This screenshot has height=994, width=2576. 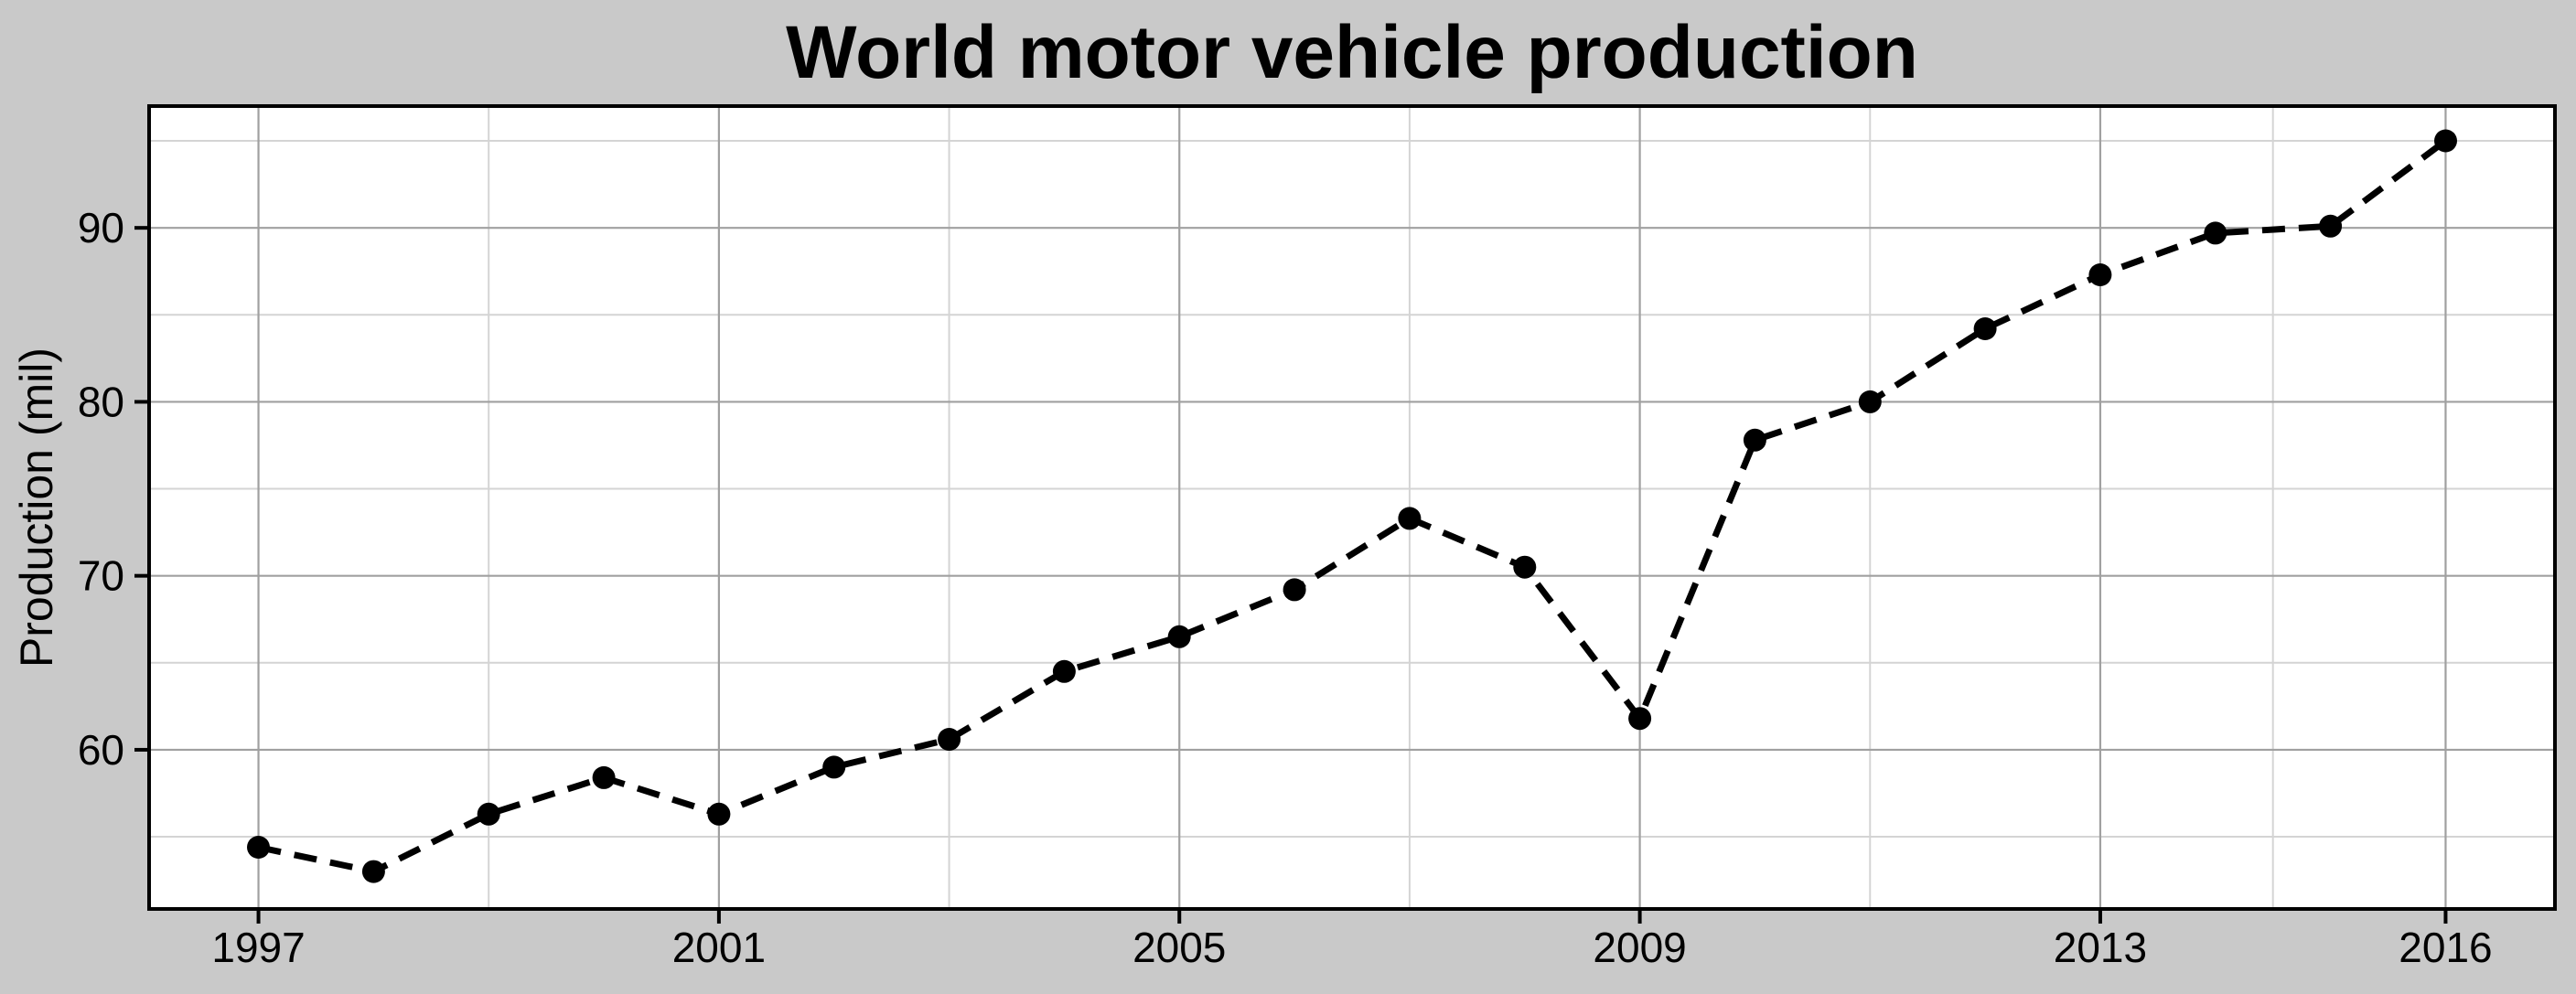 I want to click on x-tick-label: 1997, so click(x=258, y=947).